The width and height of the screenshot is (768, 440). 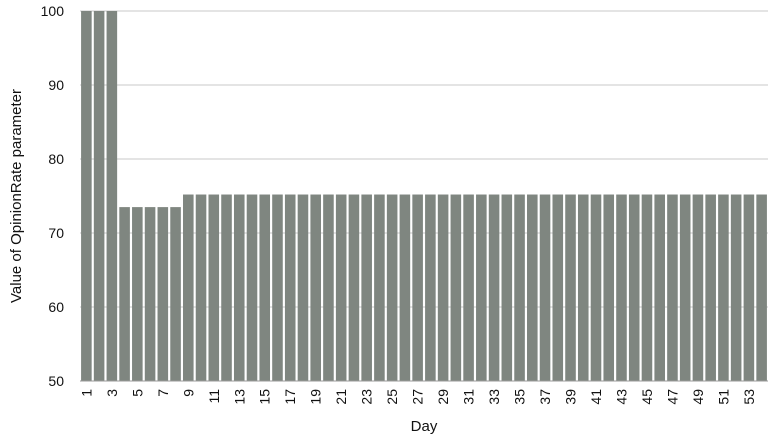 I want to click on x-tick-label: 29, so click(x=443, y=397).